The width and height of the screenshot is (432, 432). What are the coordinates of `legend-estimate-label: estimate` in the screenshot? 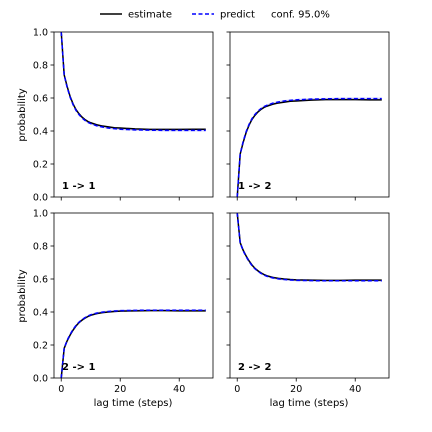 It's located at (150, 15).